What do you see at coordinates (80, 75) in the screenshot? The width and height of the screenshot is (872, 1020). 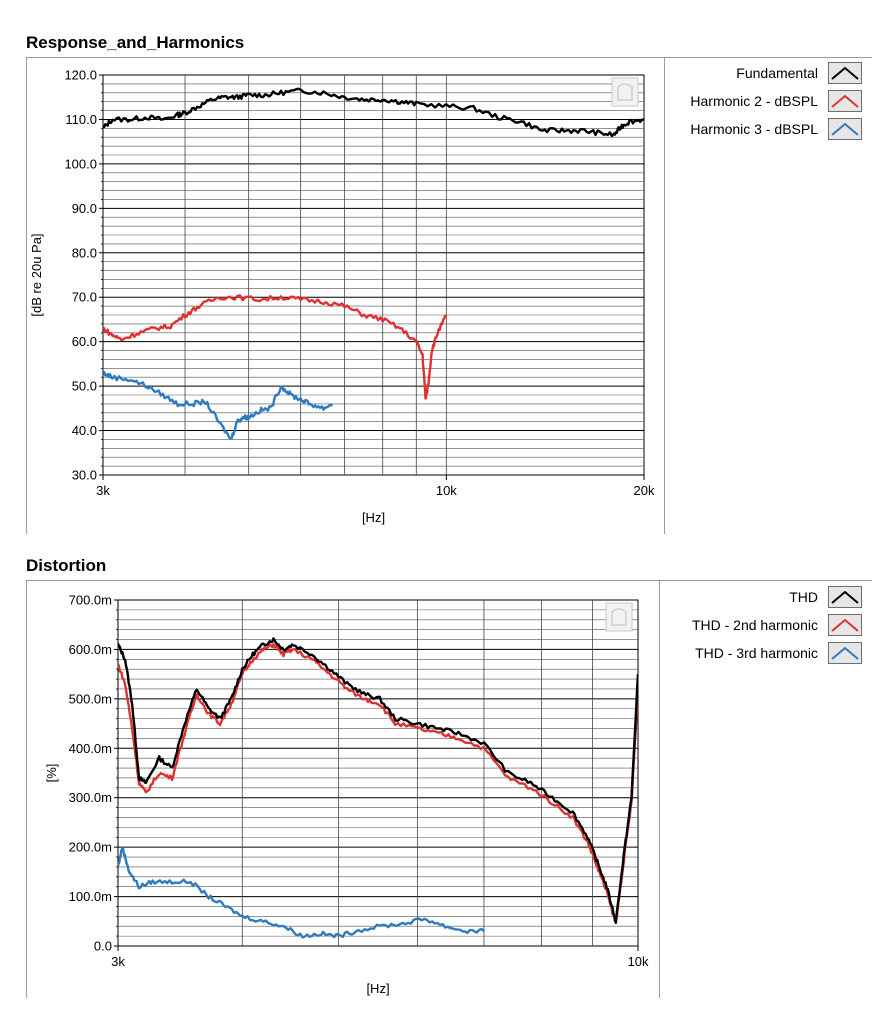 I see `y-tick-label: 120.0` at bounding box center [80, 75].